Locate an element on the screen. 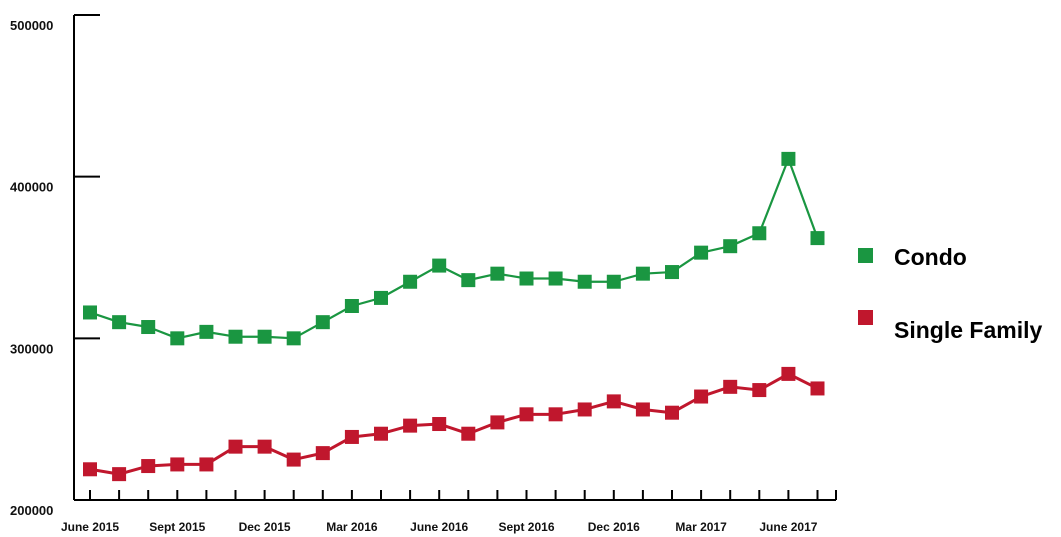  x-tick-label: Mar 2017 is located at coordinates (701, 527).